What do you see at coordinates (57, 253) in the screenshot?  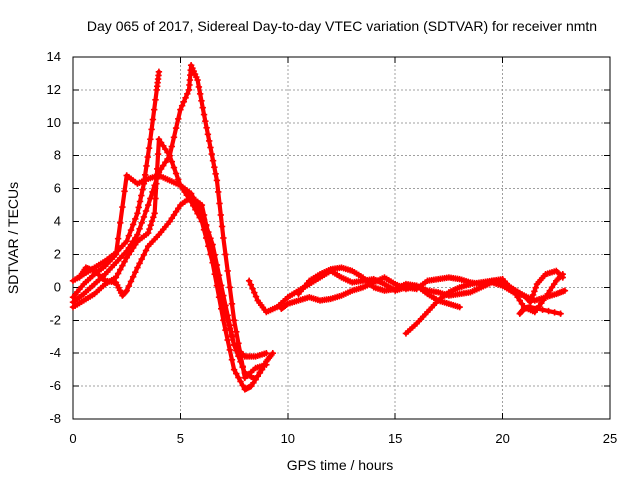 I see `y-tick-label-2: 2` at bounding box center [57, 253].